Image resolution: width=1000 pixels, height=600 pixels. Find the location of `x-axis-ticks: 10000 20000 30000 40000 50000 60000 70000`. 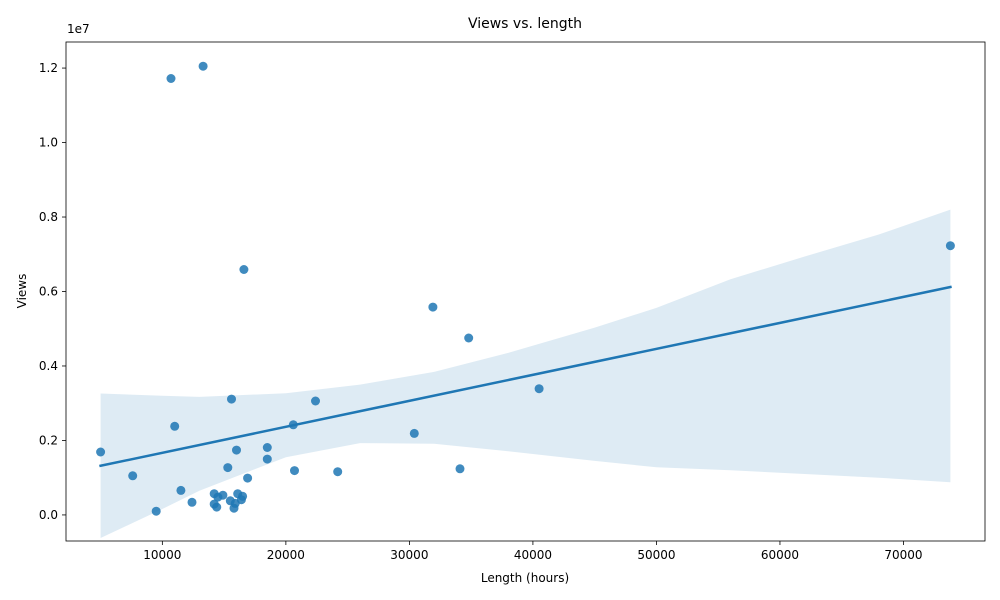

x-axis-ticks: 10000 20000 30000 40000 50000 60000 70000 is located at coordinates (533, 551).